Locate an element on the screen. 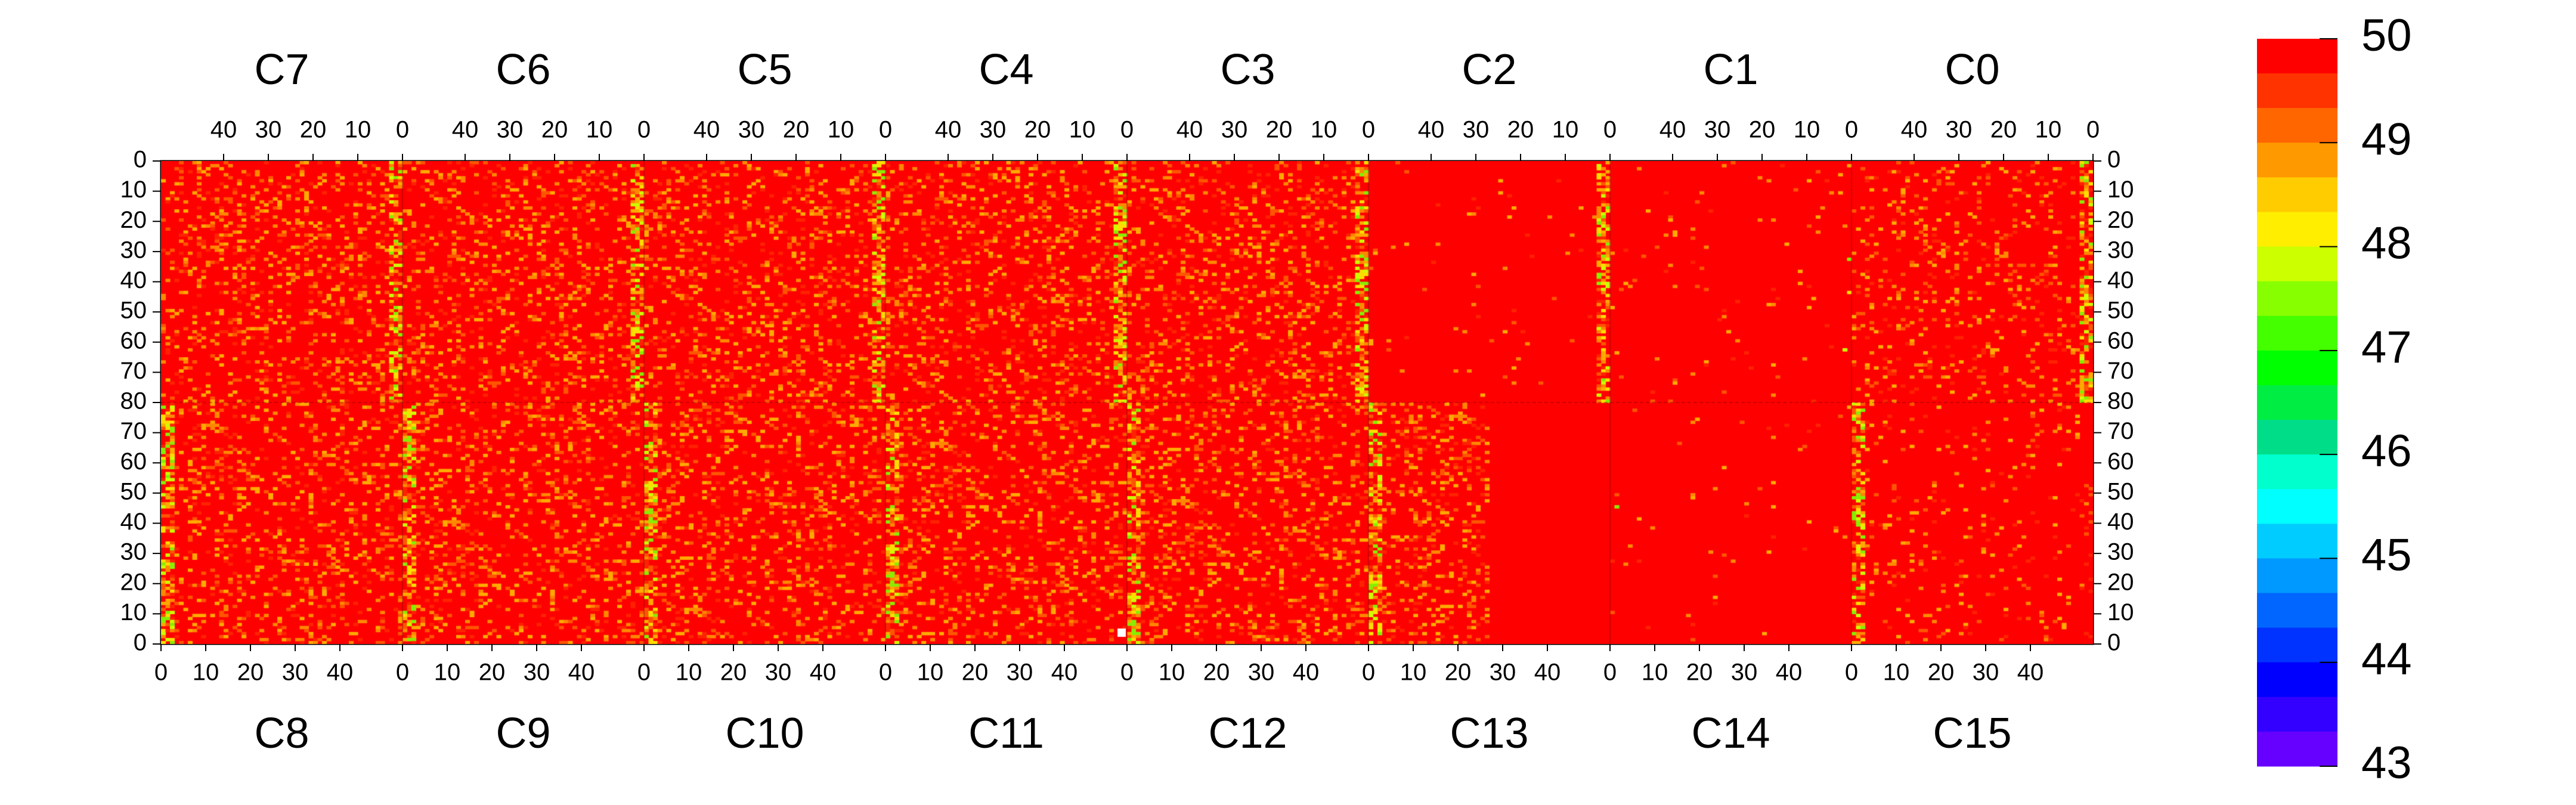 Image resolution: width=2576 pixels, height=805 pixels. panel-title-top-C7: C7 is located at coordinates (282, 70).